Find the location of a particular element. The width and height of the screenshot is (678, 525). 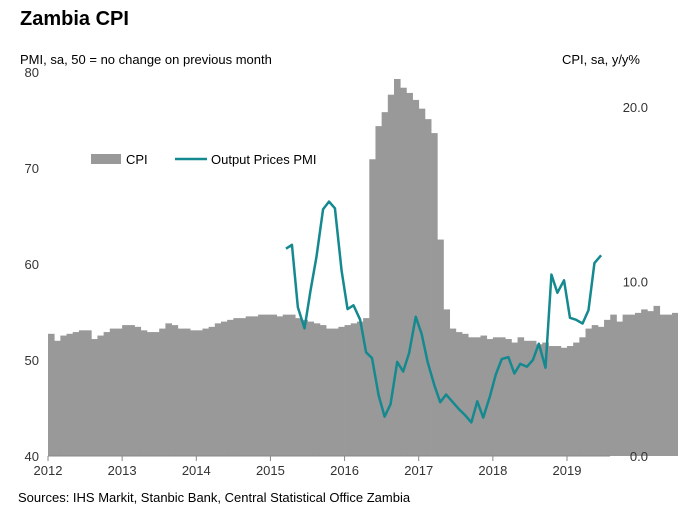

right-axis-caption: CPI, sa, y/y% is located at coordinates (600, 59).